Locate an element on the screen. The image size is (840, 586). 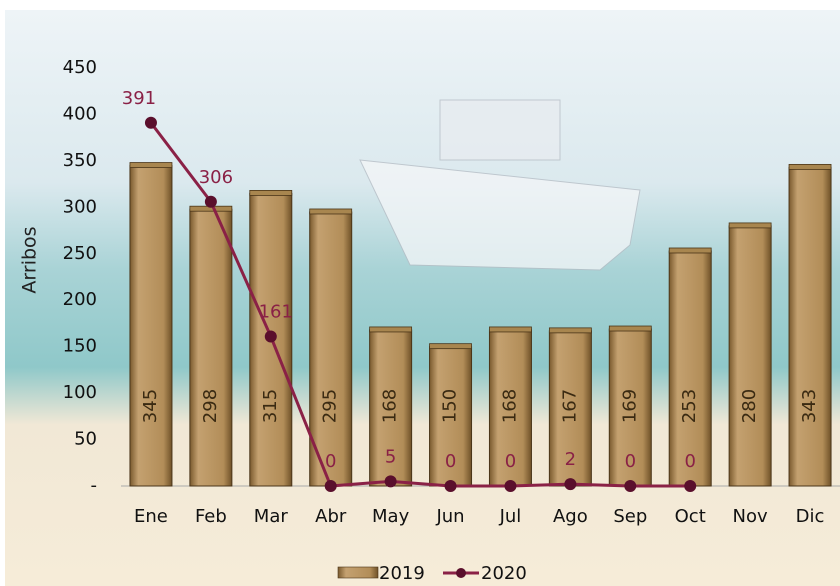
y-tick-label: 400 is located at coordinates (80, 113).